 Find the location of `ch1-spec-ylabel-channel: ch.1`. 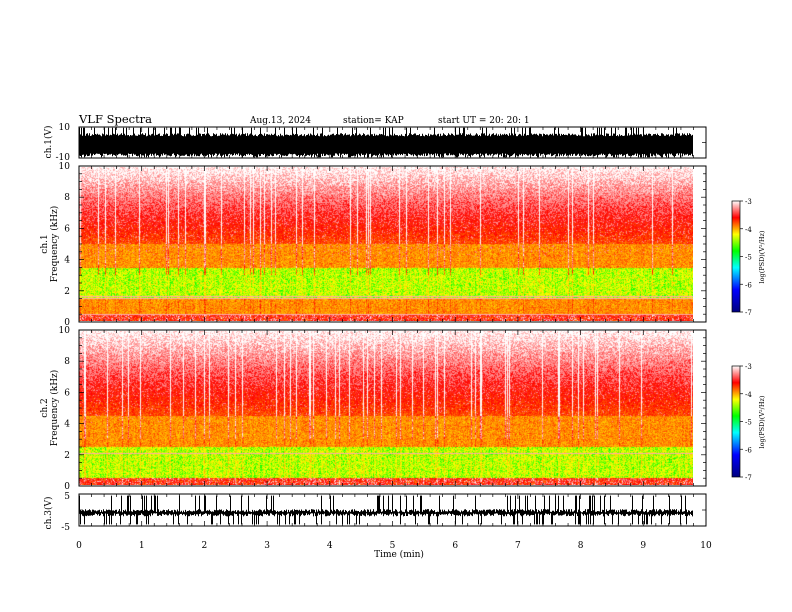

ch1-spec-ylabel-channel: ch.1 is located at coordinates (45, 243).